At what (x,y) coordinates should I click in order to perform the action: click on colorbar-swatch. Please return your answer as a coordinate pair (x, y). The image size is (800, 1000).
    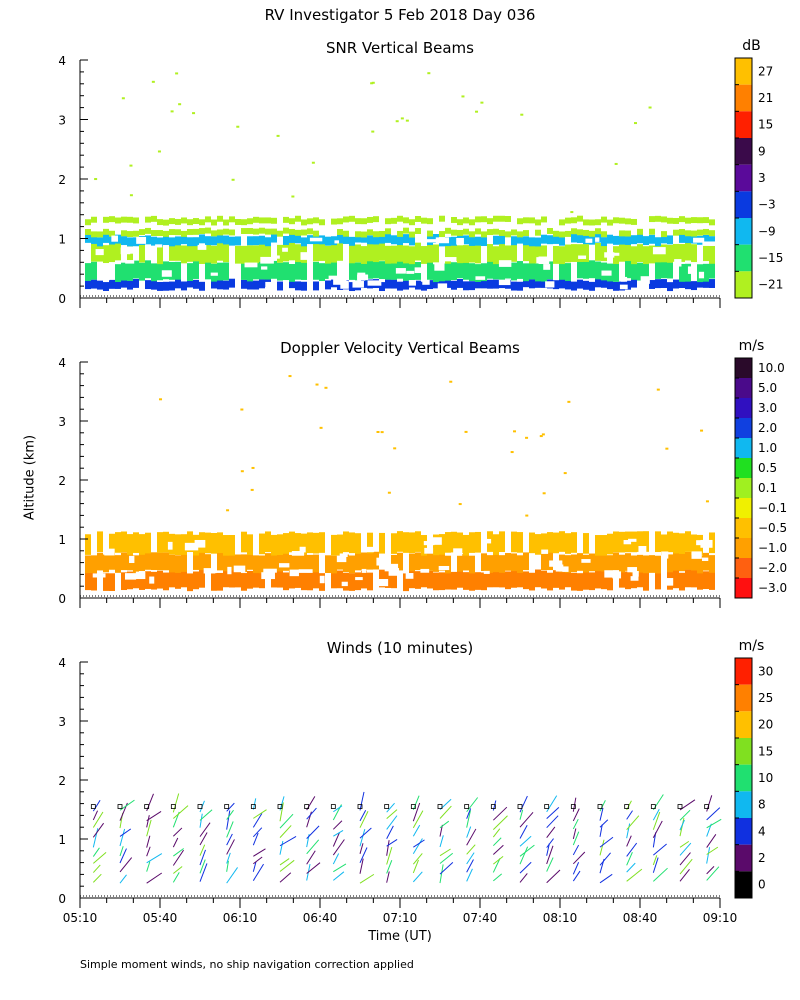
    Looking at the image, I should click on (743, 284).